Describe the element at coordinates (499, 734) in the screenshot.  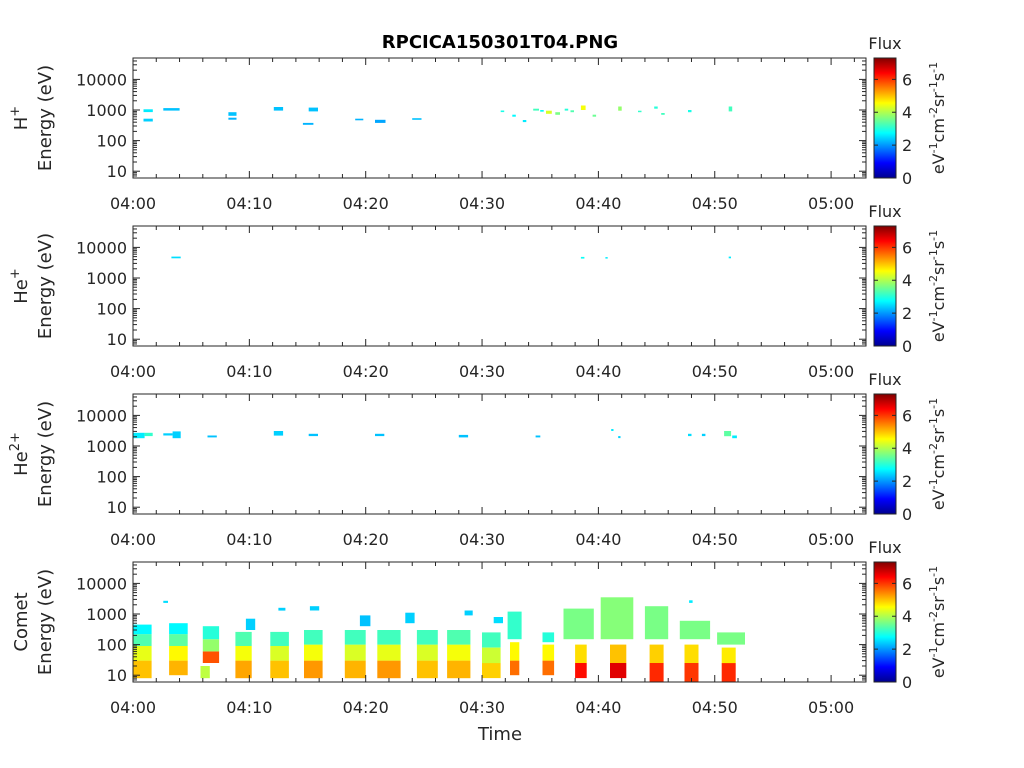
I see `x-axis-label: Time` at that location.